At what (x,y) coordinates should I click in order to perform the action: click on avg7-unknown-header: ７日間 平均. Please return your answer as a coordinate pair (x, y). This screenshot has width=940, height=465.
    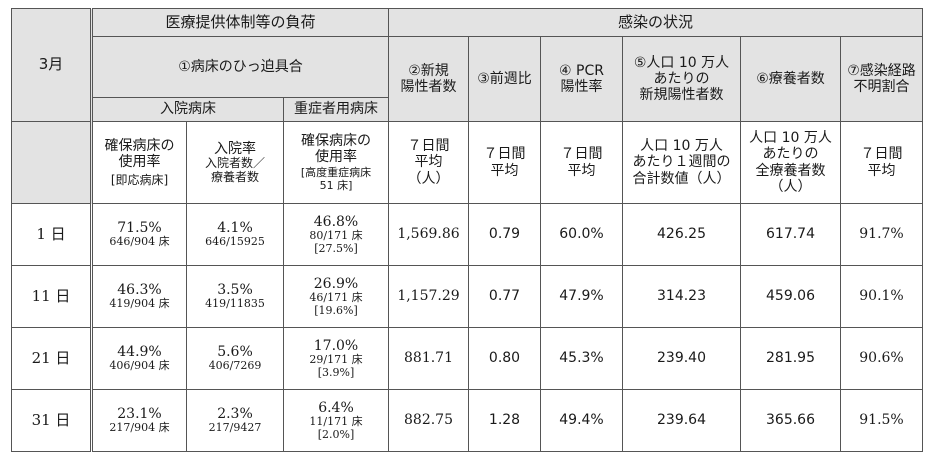
    Looking at the image, I should click on (881, 162).